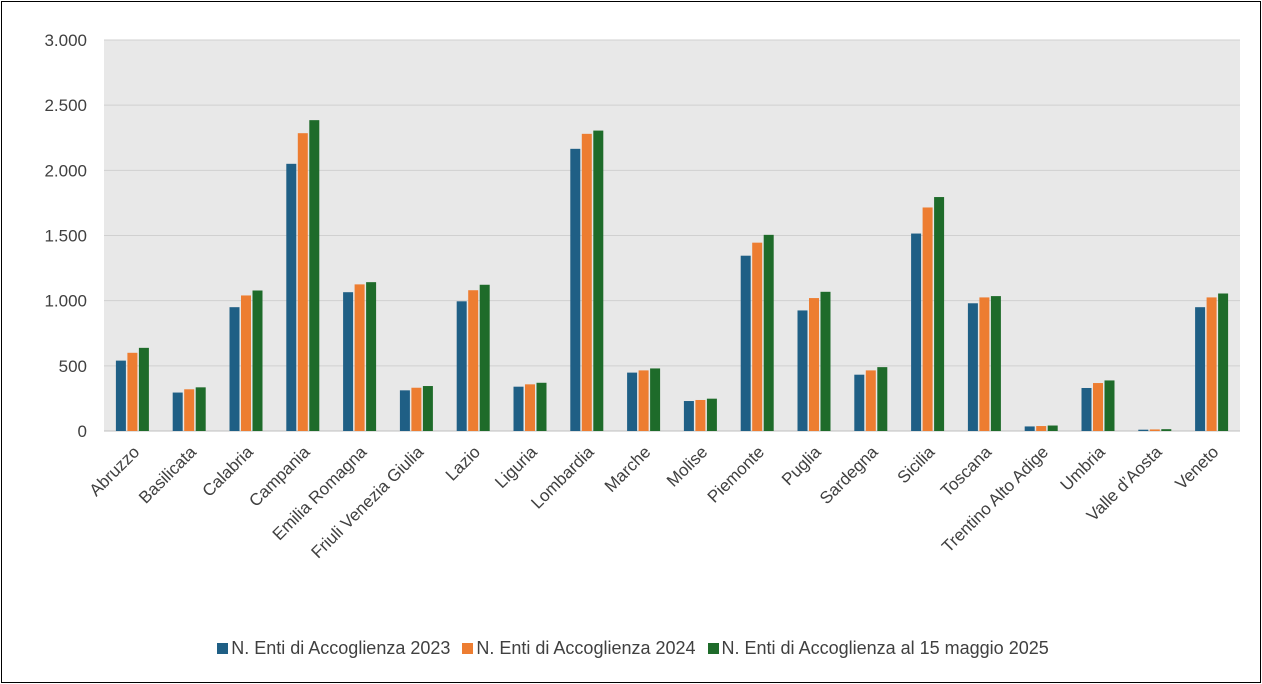 The height and width of the screenshot is (684, 1262). Describe the element at coordinates (167, 474) in the screenshot. I see `x-tick-label: Basilicata` at that location.